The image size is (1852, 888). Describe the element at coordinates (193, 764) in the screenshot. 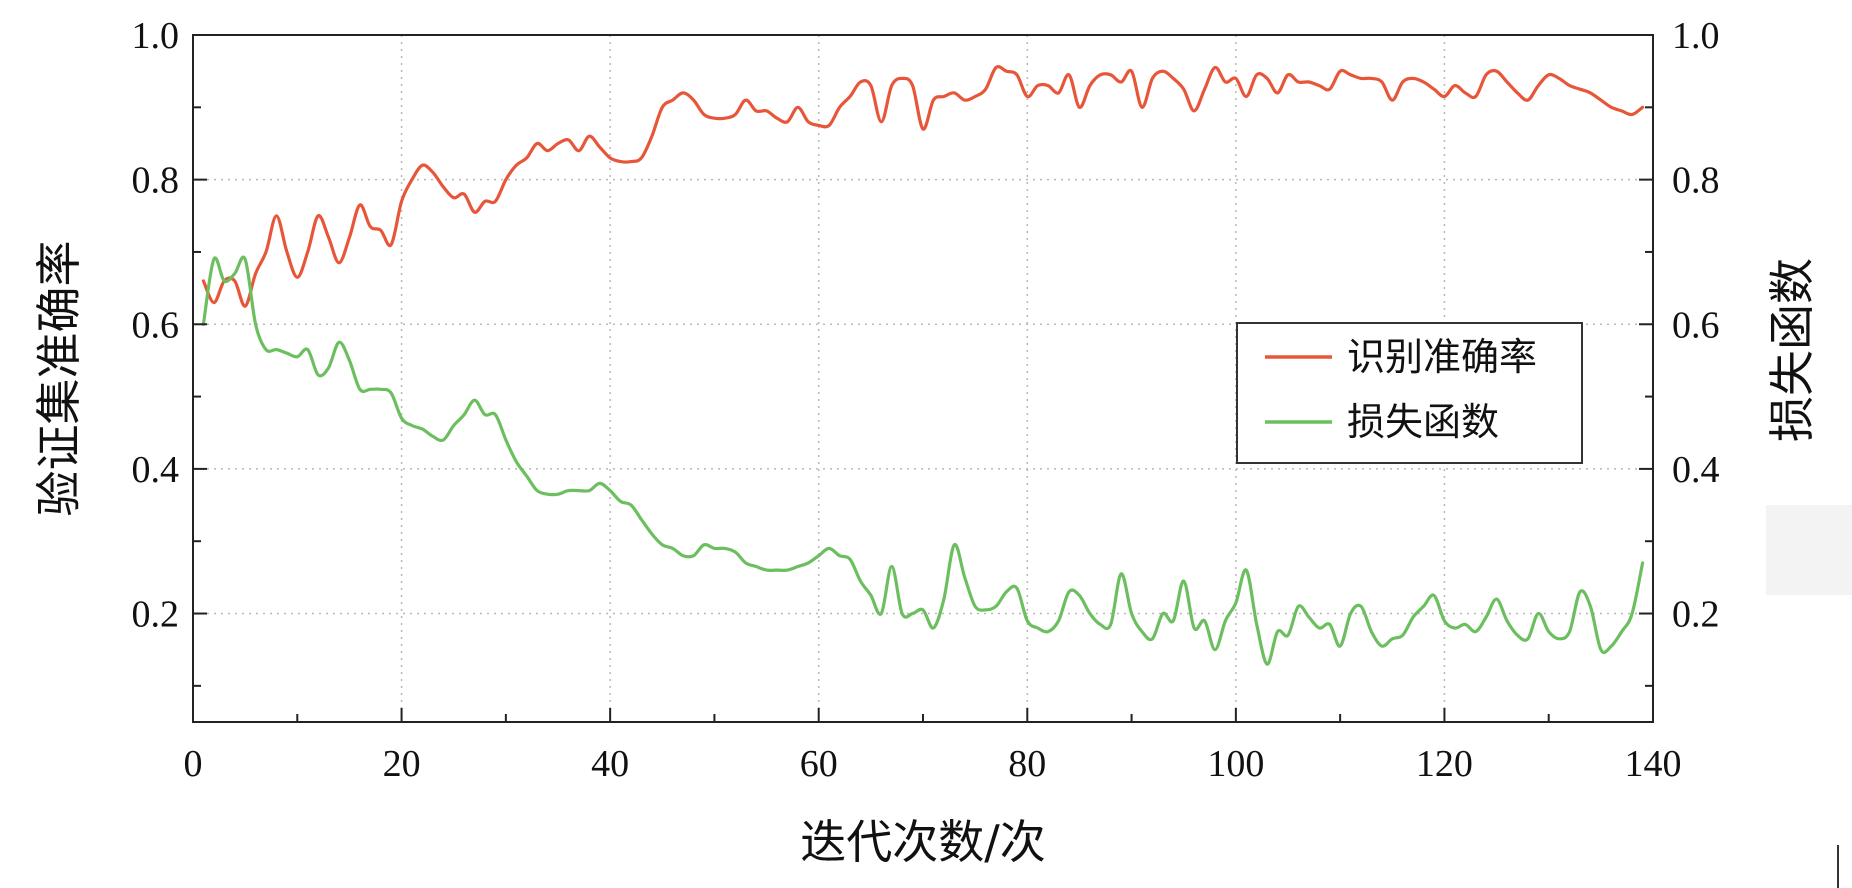

I see `x-tick-label: 0` at that location.